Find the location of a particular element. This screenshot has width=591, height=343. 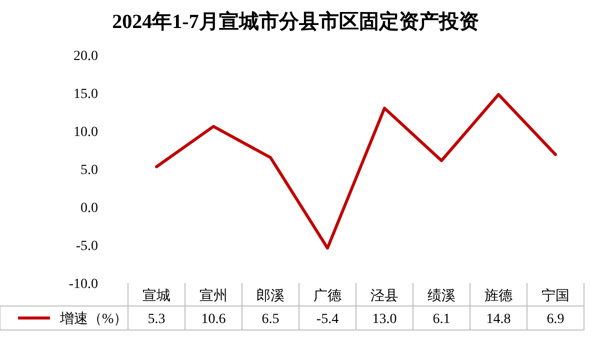

xtick: 广德 is located at coordinates (328, 296).